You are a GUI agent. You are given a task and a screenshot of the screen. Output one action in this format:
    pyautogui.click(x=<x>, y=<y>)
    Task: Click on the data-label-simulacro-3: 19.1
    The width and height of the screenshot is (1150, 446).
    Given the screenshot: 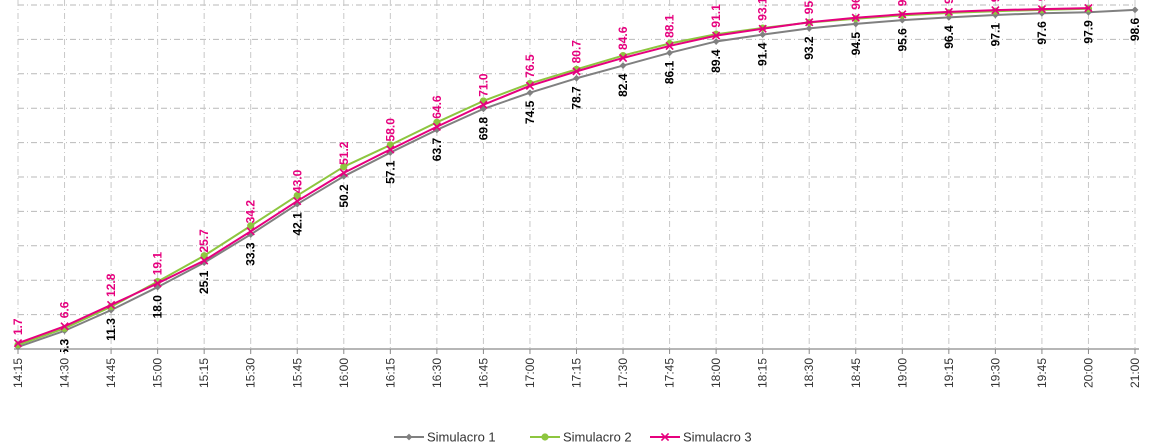 What is the action you would take?
    pyautogui.click(x=158, y=264)
    